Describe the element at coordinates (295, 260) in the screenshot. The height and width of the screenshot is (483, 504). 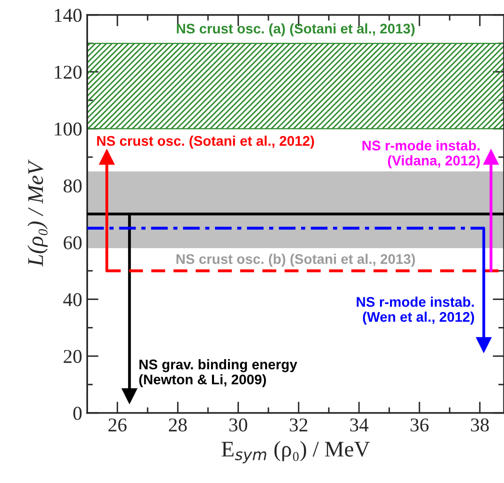
I see `band-label: NS crust osc. (b) (Sotani et al., 2013)` at that location.